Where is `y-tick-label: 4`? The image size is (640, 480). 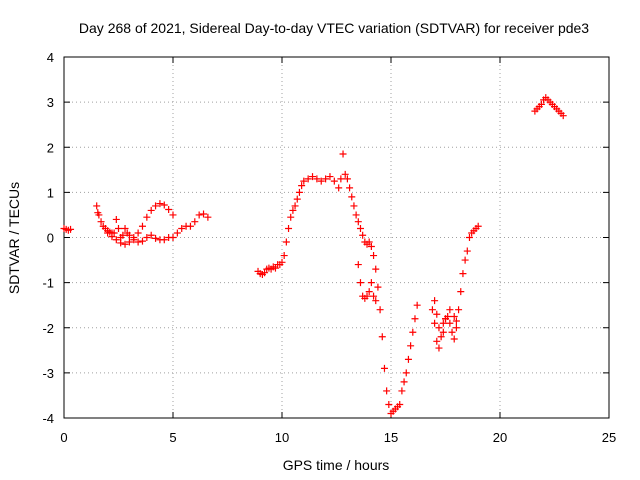
y-tick-label: 4 is located at coordinates (50, 57).